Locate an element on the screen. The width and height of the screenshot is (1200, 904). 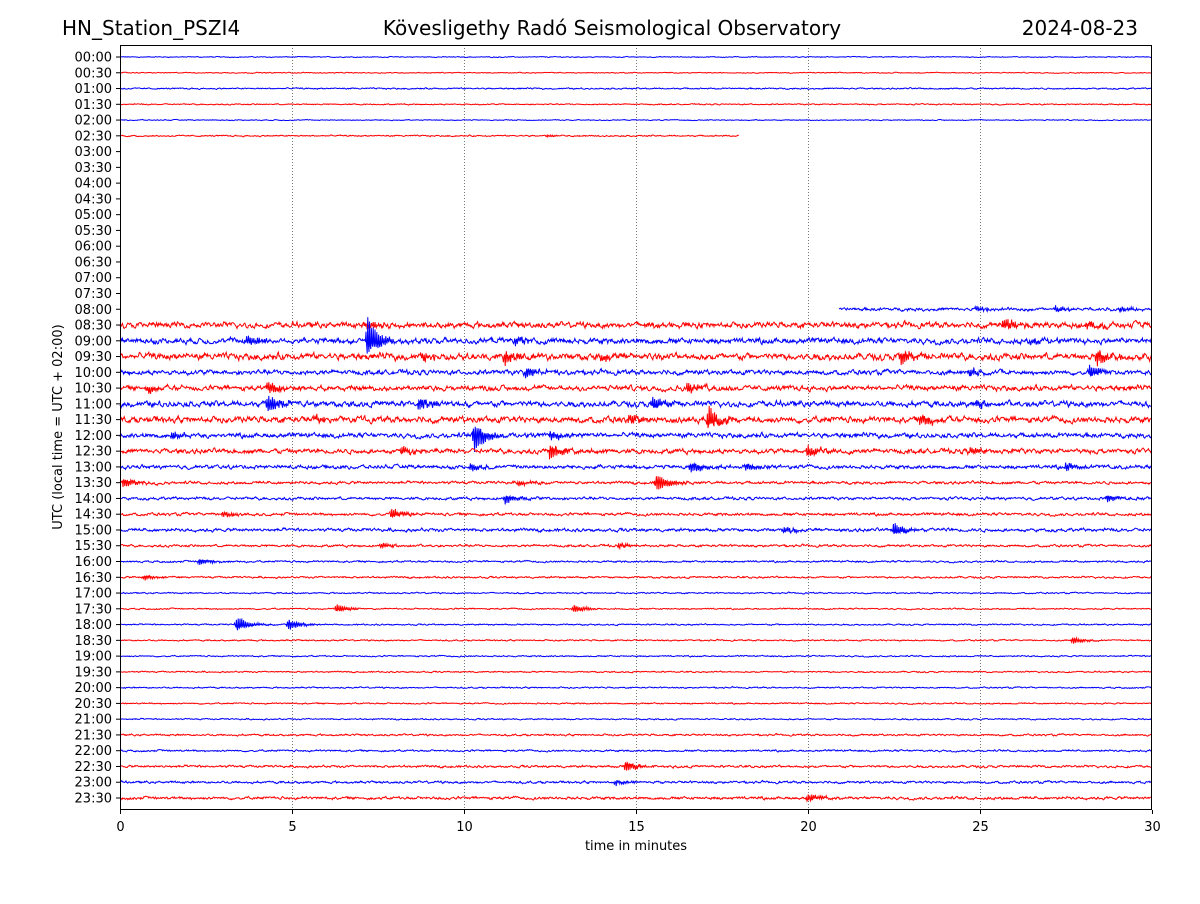
trace-2030 is located at coordinates (635, 703).